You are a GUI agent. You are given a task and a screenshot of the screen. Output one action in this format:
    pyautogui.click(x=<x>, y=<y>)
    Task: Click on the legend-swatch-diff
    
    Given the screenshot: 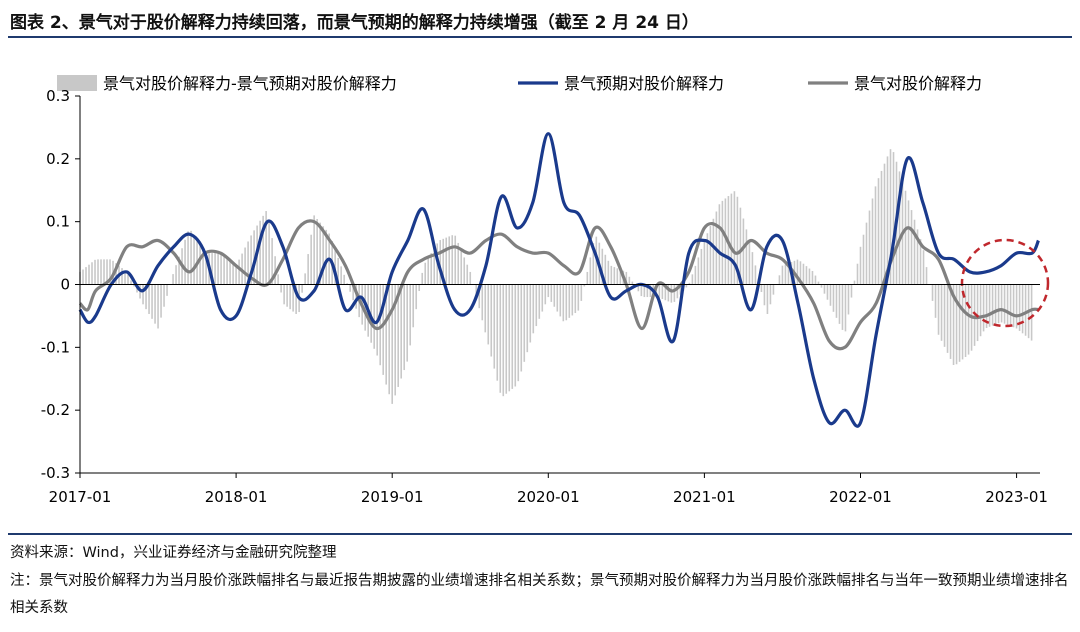 What is the action you would take?
    pyautogui.click(x=77, y=83)
    